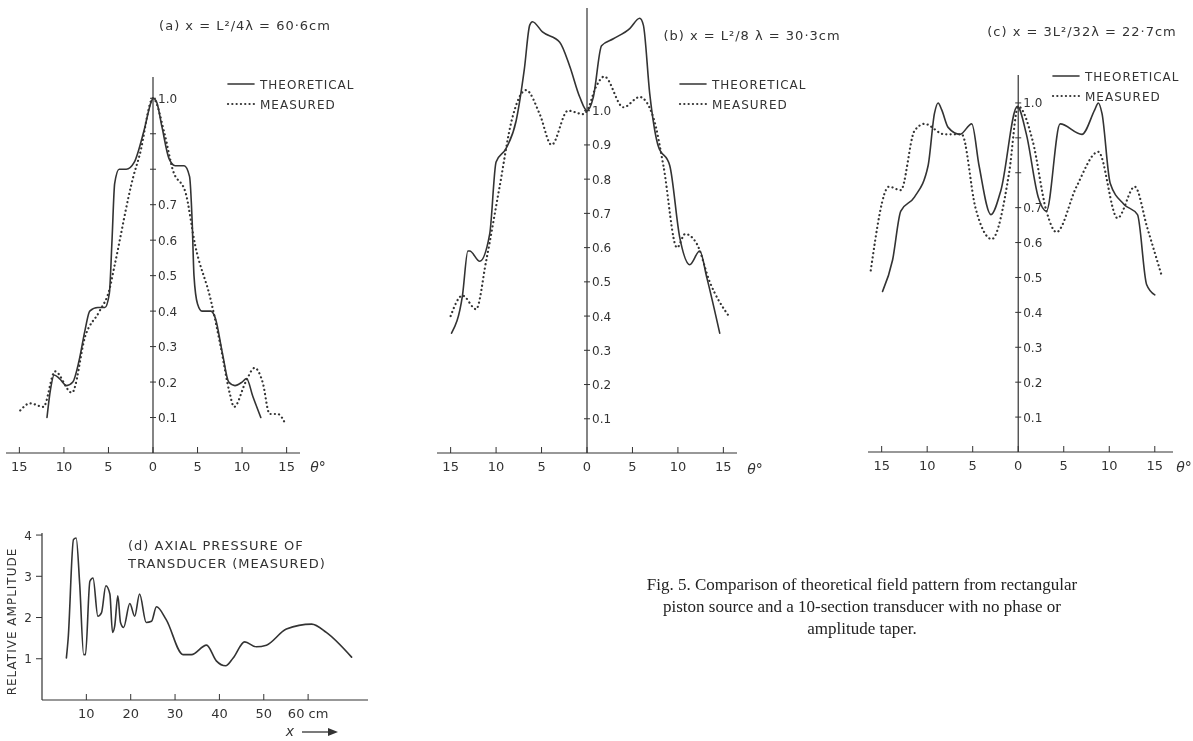  I want to click on x-tick-label: 20, so click(130, 713).